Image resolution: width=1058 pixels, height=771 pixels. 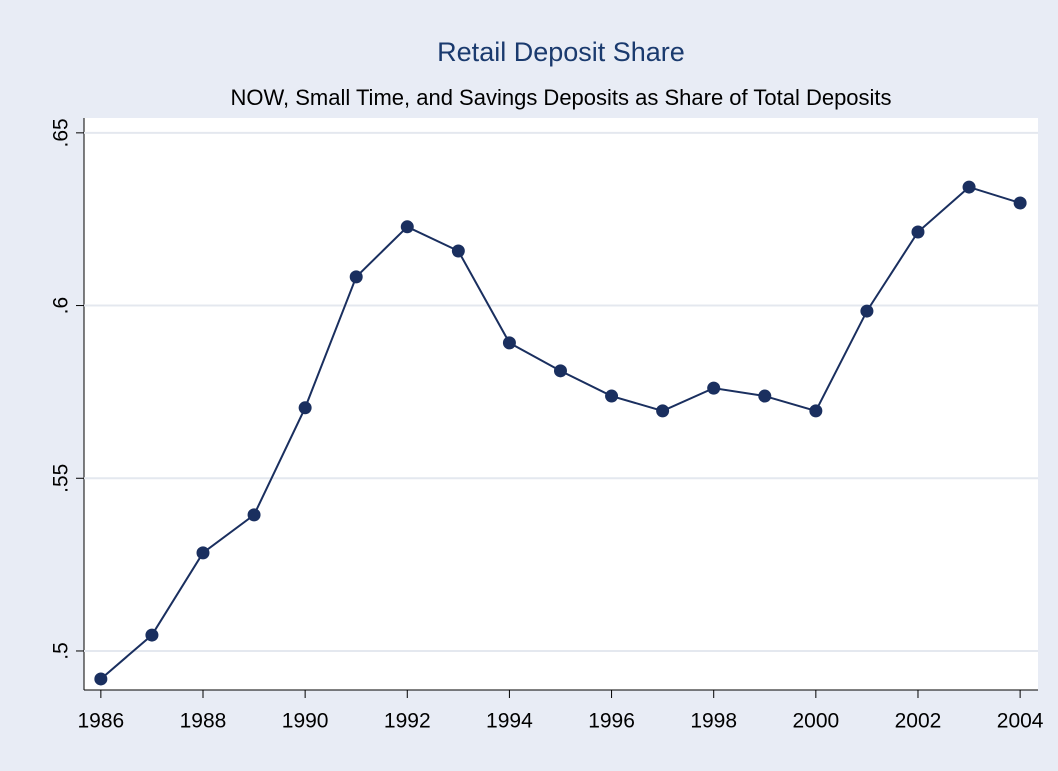 I want to click on x-tick-label: 1990, so click(x=305, y=721).